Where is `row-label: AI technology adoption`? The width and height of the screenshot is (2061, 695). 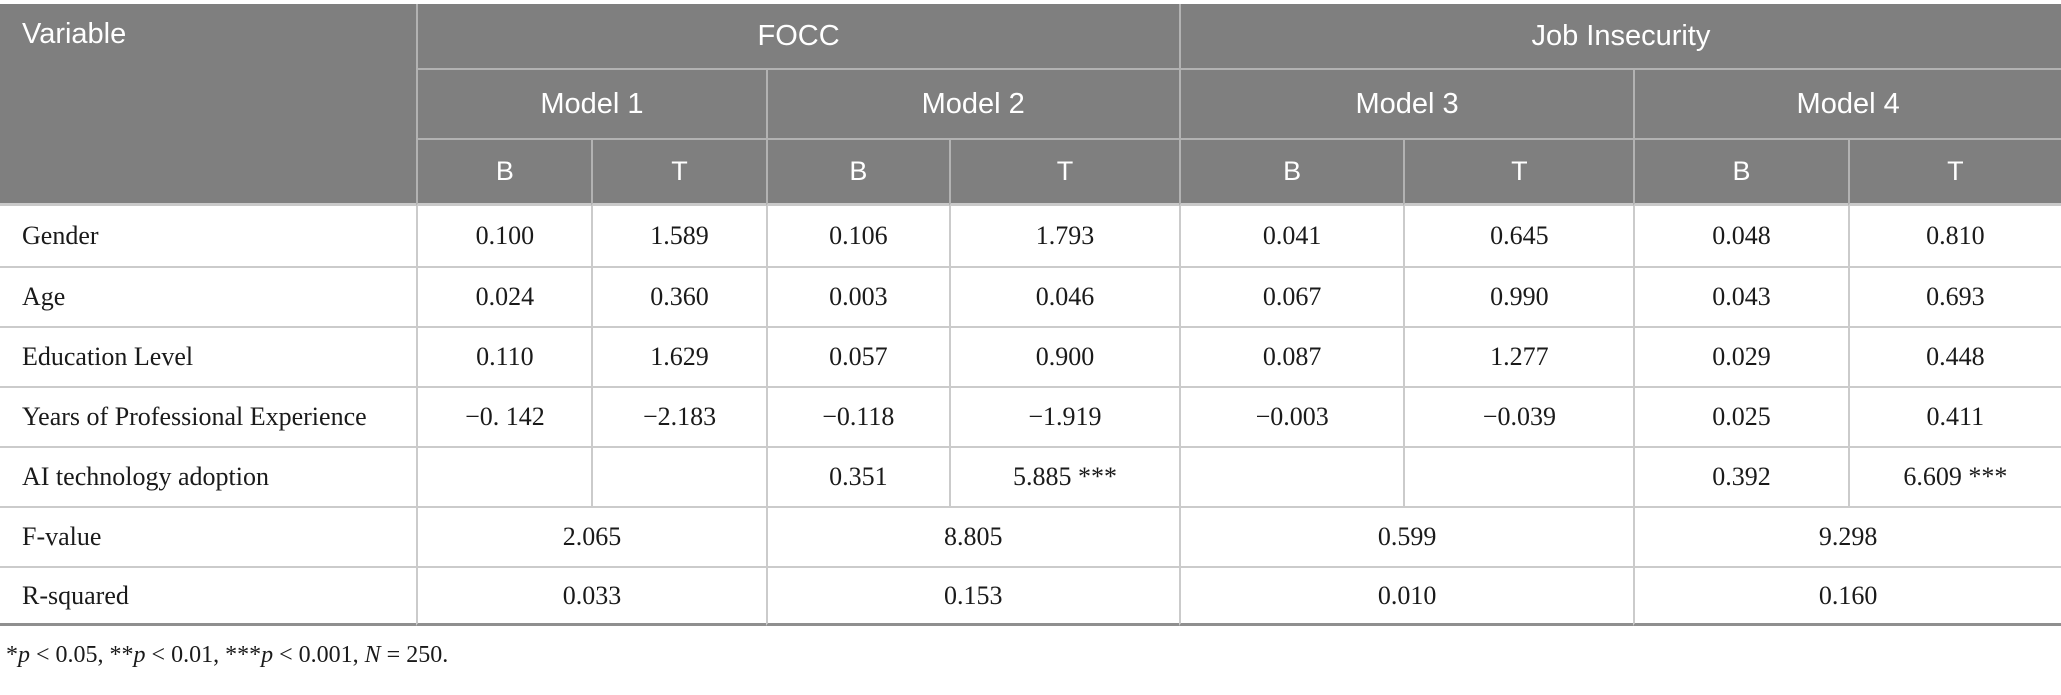 row-label: AI technology adoption is located at coordinates (208, 476).